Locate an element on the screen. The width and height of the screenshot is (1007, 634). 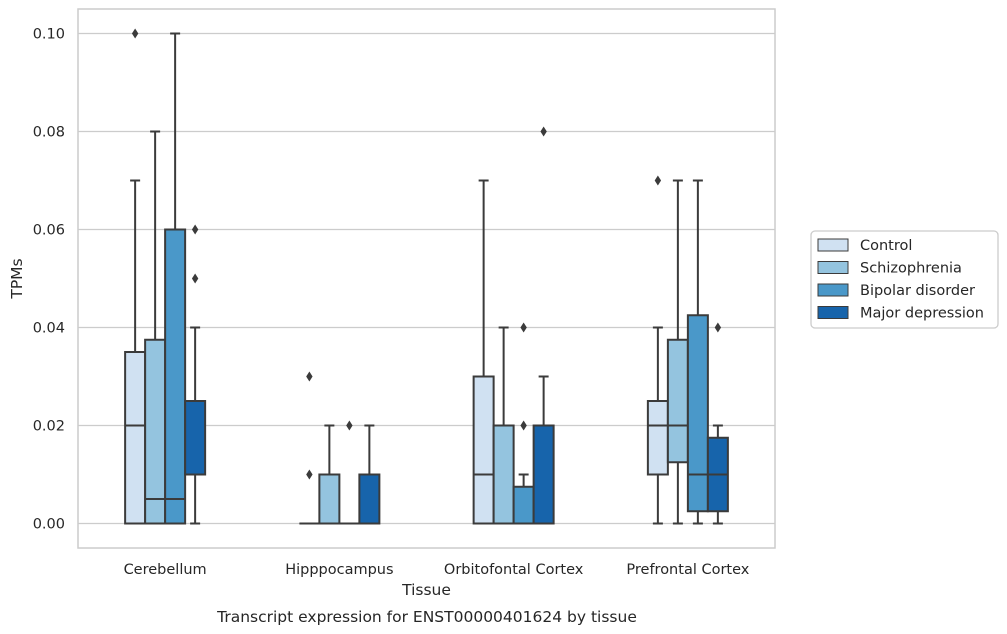
y-axis-ticks: 0.00 0.02 0.04 0.06 0.08 0.10 is located at coordinates (49, 280).